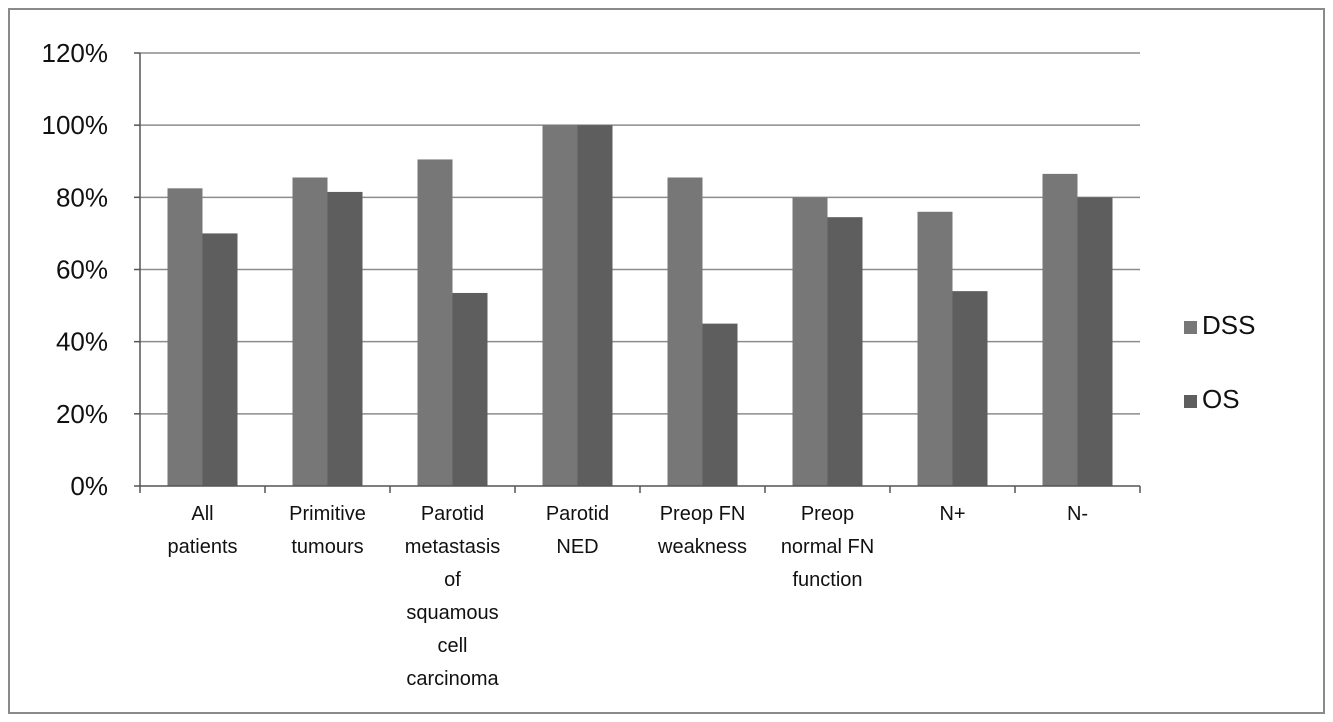  I want to click on x-tick-label: Preop FN weakness, so click(702, 530).